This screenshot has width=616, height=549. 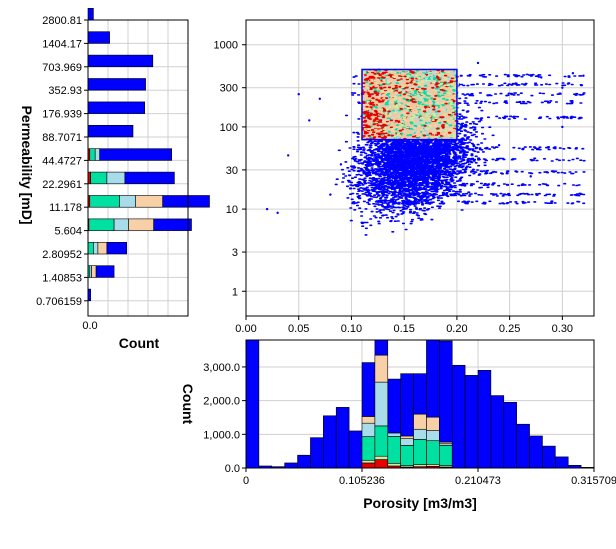 I want to click on permeability-axis-title: Permeability [mD], so click(x=27, y=164).